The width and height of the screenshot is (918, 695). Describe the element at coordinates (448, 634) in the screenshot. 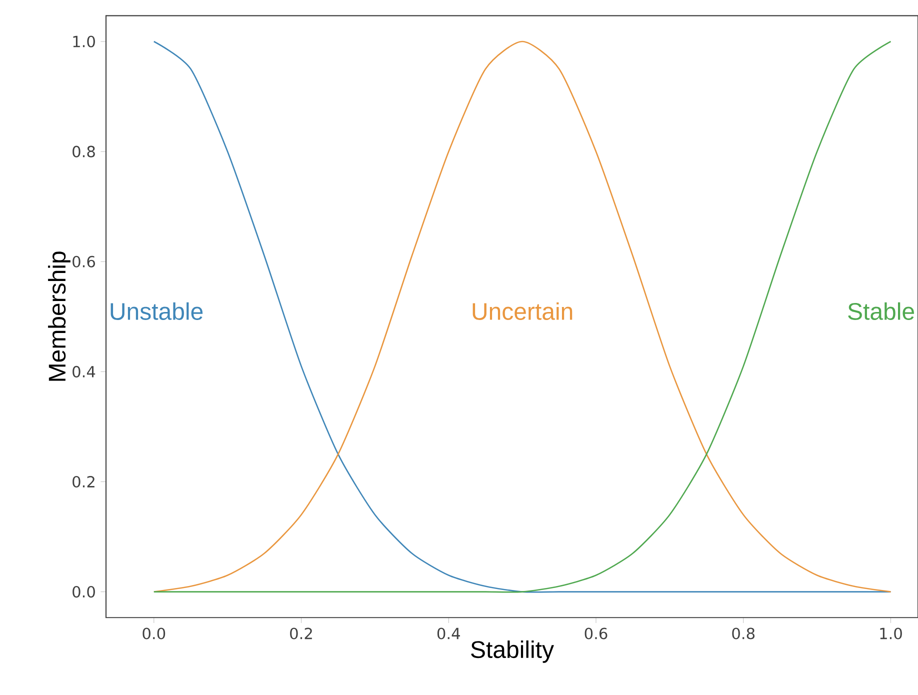

I see `x-tick-label: 0.4` at that location.